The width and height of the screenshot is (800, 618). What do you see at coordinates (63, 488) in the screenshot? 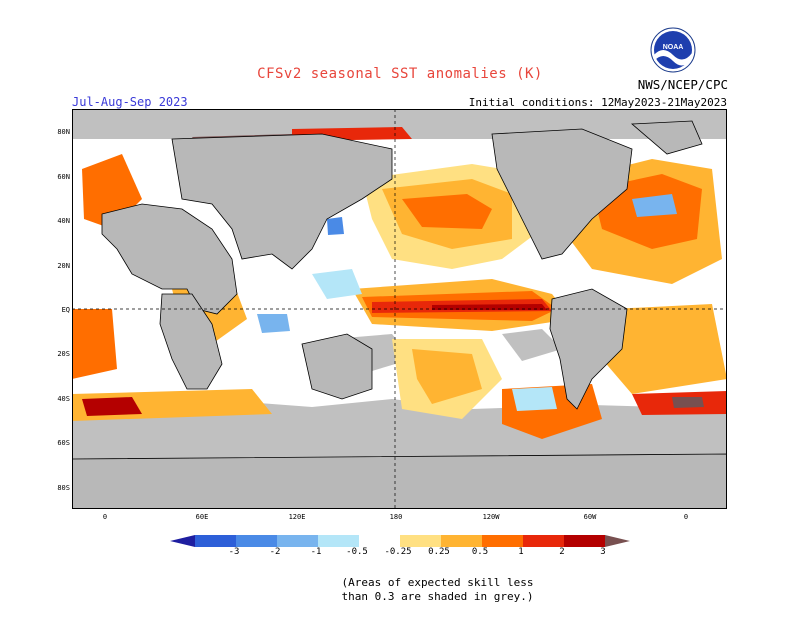
I see `lat-label-80s: 80S` at bounding box center [63, 488].